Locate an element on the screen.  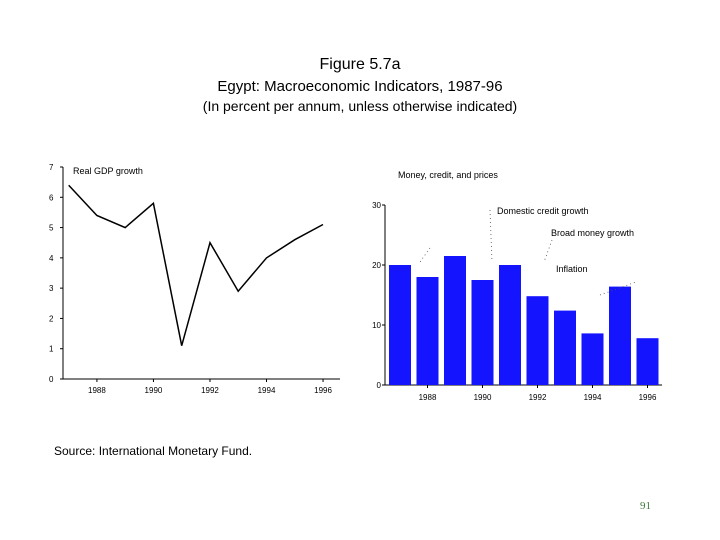
money-xtick-label: 1988 is located at coordinates (428, 397).